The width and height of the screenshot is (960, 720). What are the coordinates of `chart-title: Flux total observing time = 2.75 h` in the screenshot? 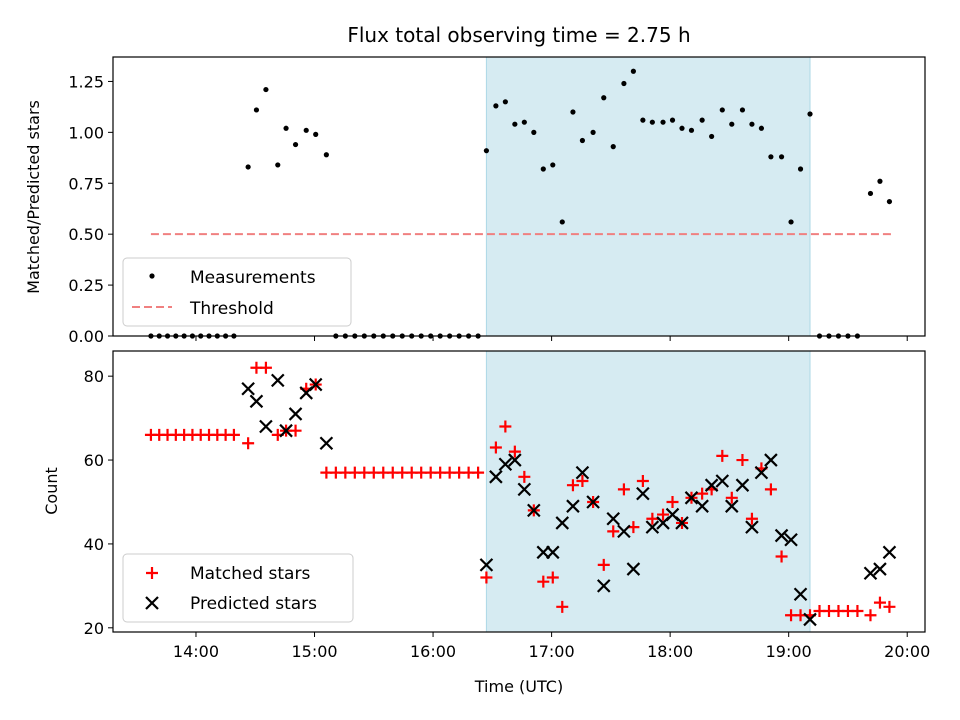 It's located at (518, 35).